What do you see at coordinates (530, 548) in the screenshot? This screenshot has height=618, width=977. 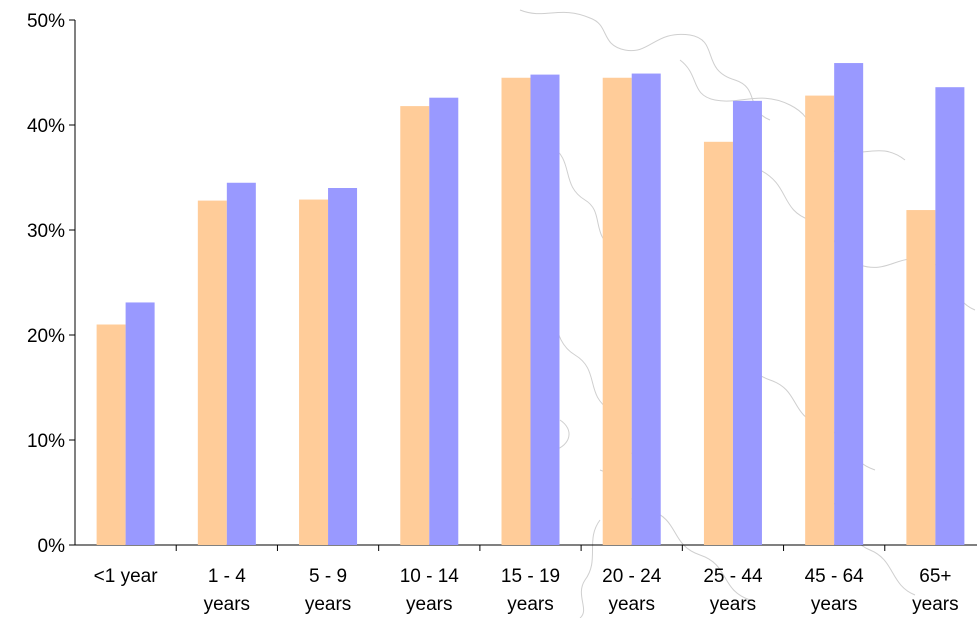 I see `x-axis-ticks` at bounding box center [530, 548].